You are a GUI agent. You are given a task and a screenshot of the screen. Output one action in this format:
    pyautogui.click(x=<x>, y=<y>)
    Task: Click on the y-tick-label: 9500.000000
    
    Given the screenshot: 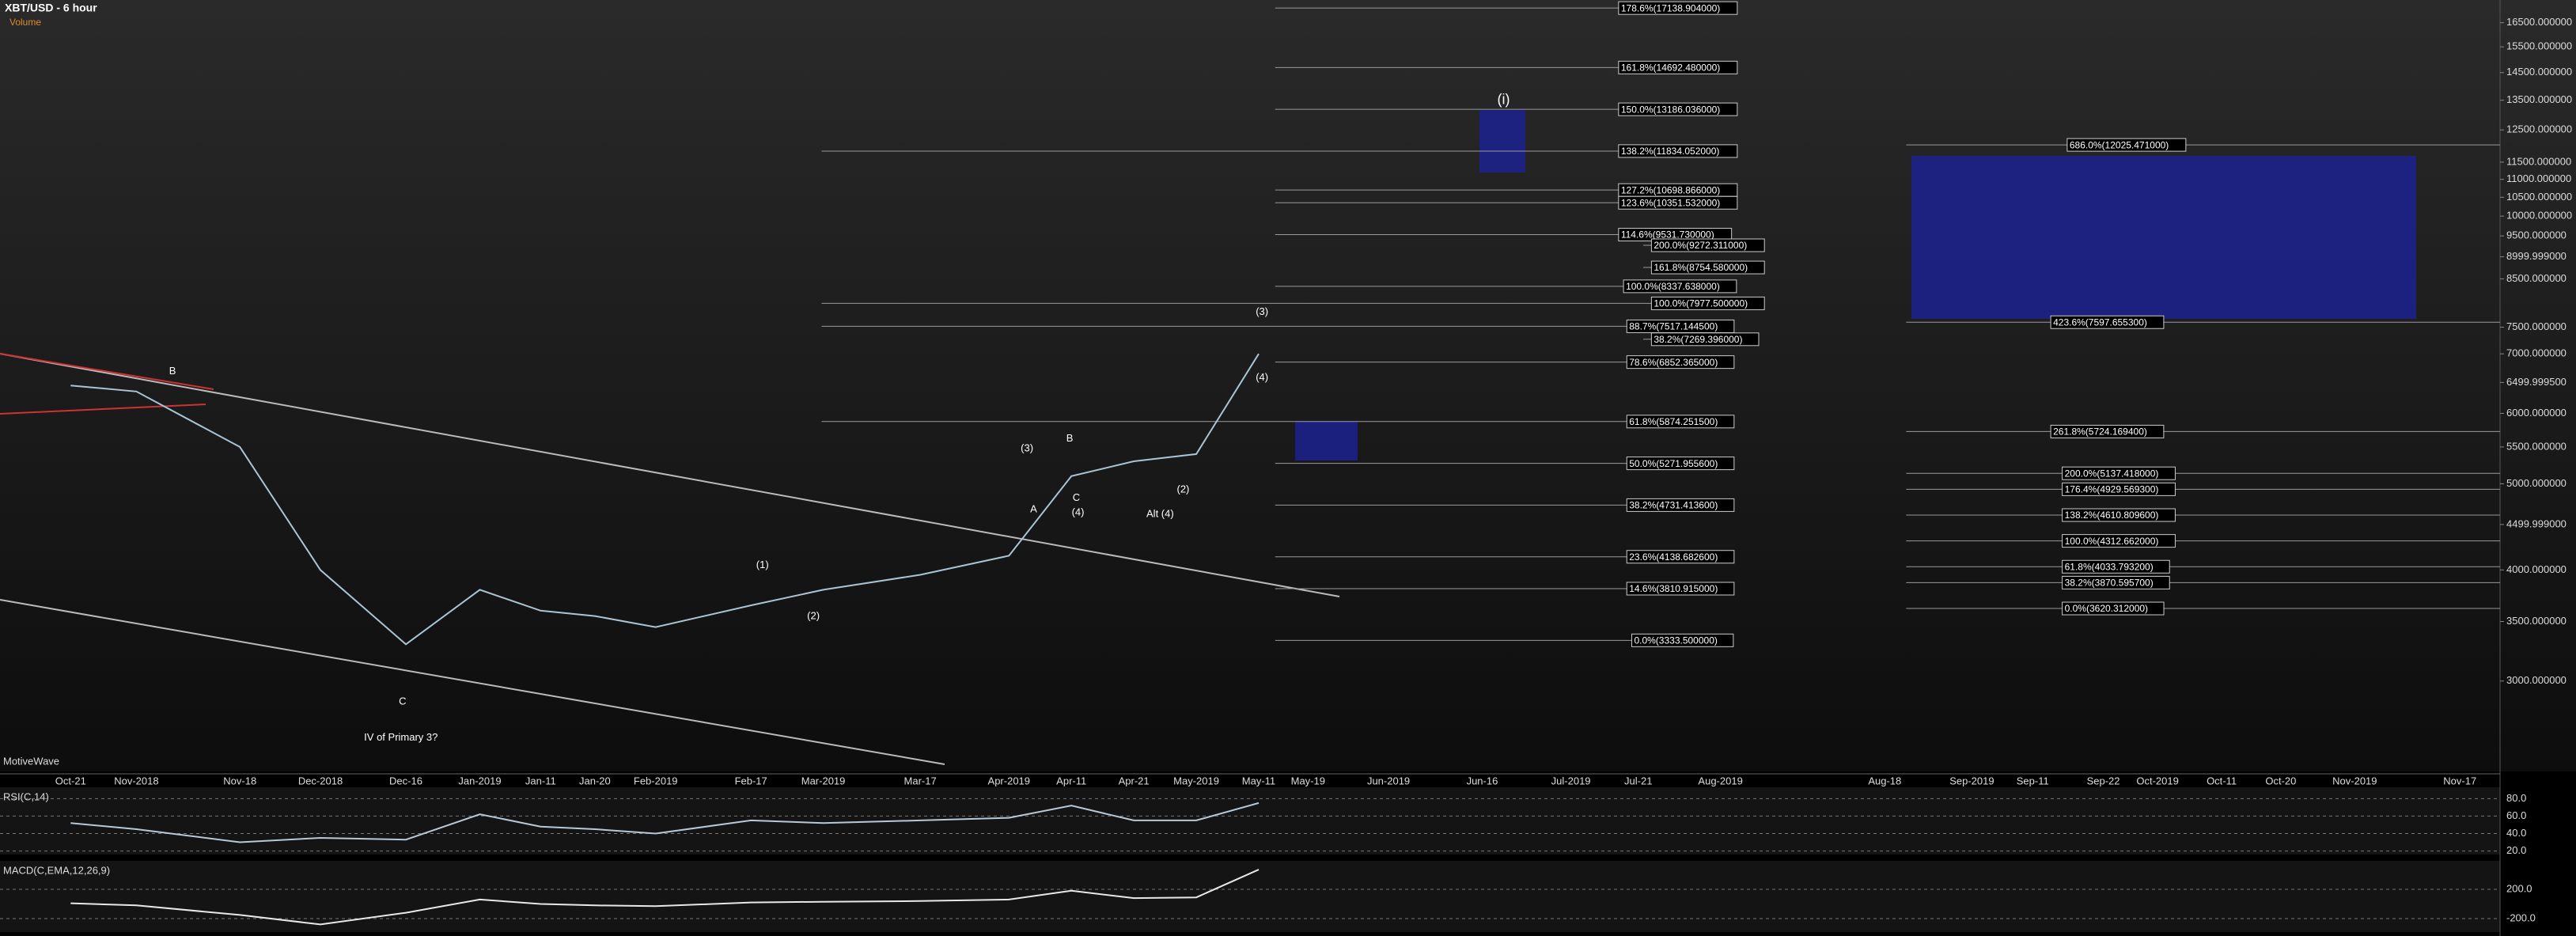 What is the action you would take?
    pyautogui.click(x=2536, y=235)
    